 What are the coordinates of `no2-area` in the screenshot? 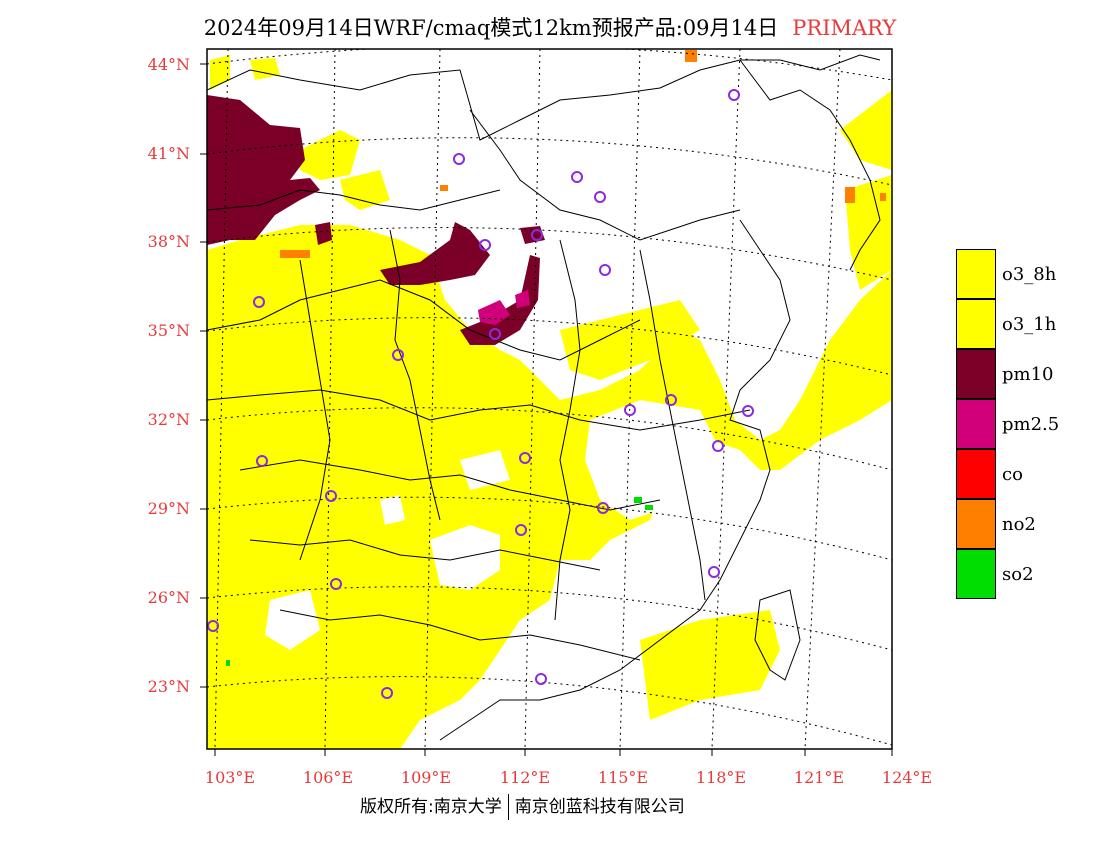 It's located at (583, 154).